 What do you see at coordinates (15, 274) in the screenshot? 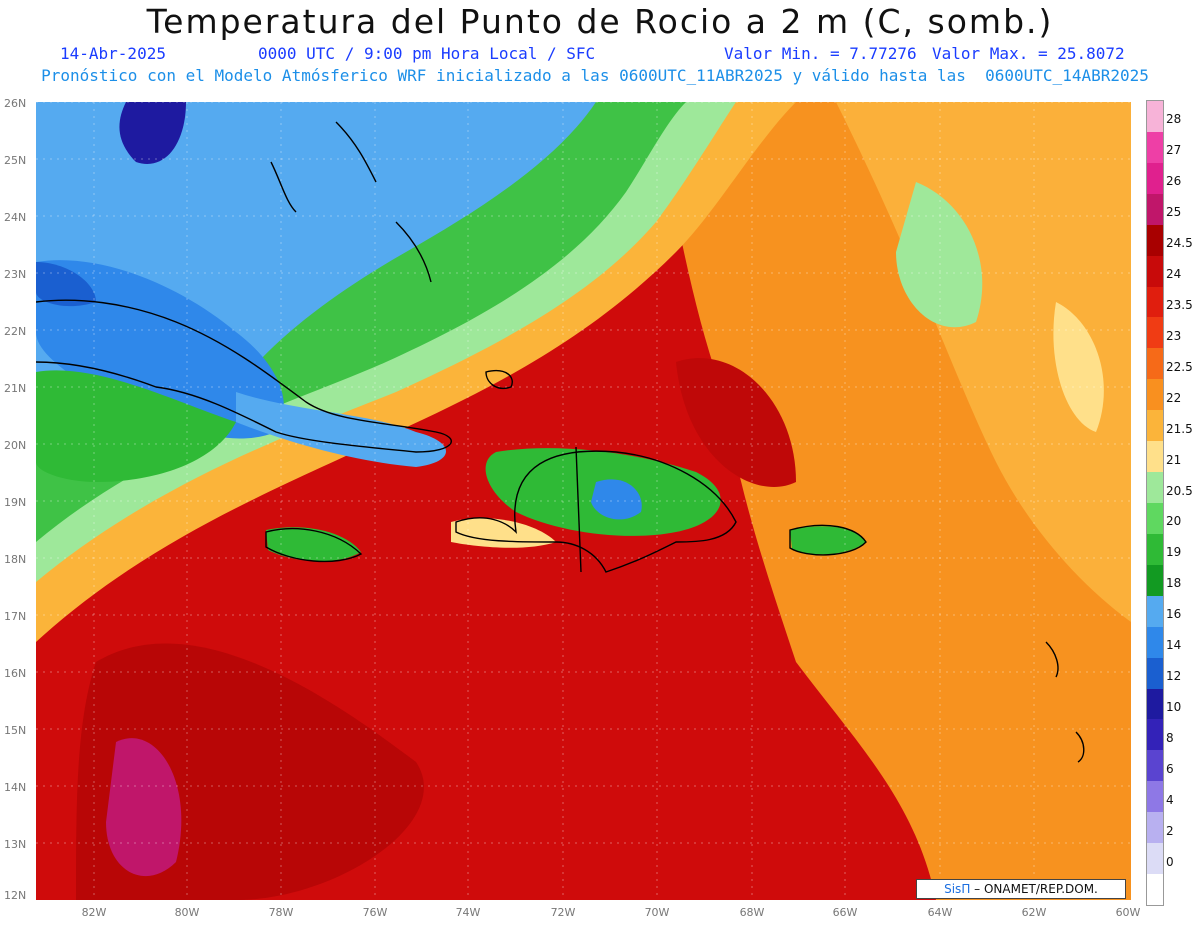
I see `lat-label: 23N` at bounding box center [15, 274].